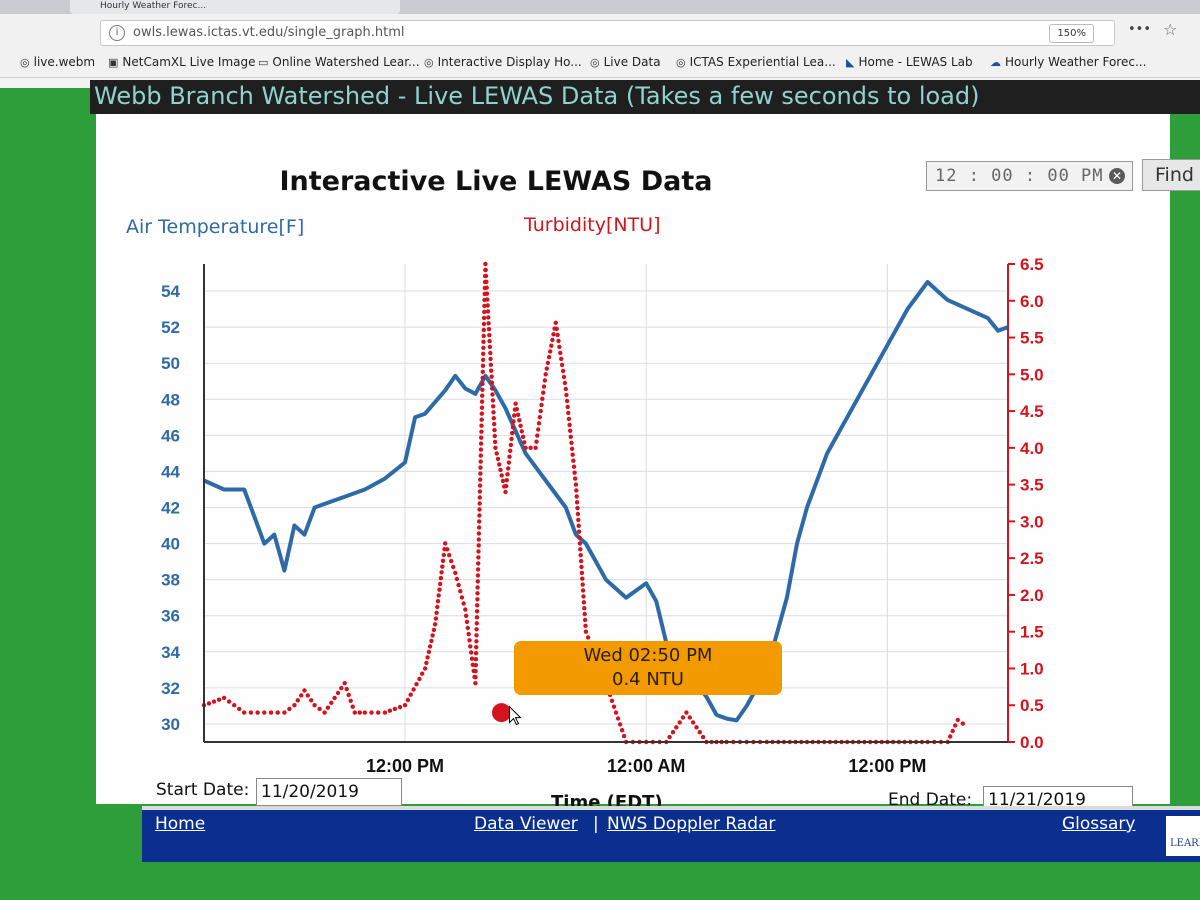  Describe the element at coordinates (648, 679) in the screenshot. I see `tooltip-value: 0.4 NTU` at that location.